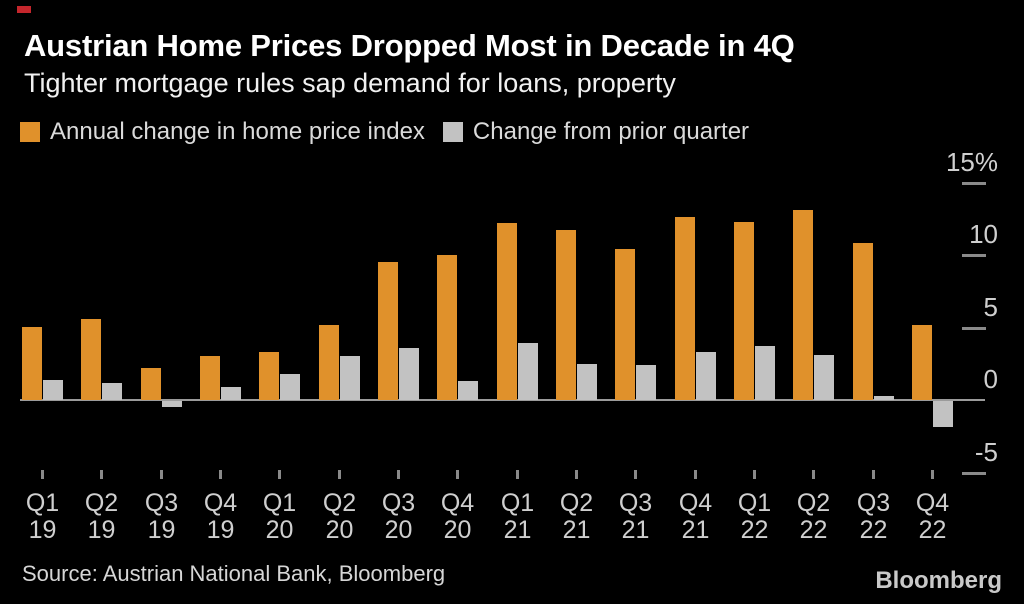 This screenshot has height=604, width=1024. I want to click on y-axis-label-0: 0, so click(990, 379).